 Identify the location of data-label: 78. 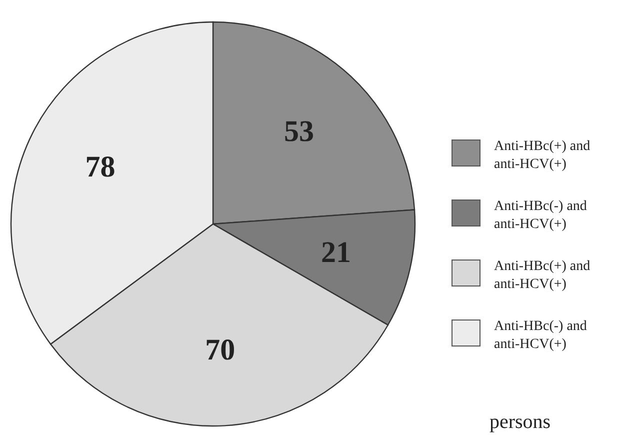
(100, 167).